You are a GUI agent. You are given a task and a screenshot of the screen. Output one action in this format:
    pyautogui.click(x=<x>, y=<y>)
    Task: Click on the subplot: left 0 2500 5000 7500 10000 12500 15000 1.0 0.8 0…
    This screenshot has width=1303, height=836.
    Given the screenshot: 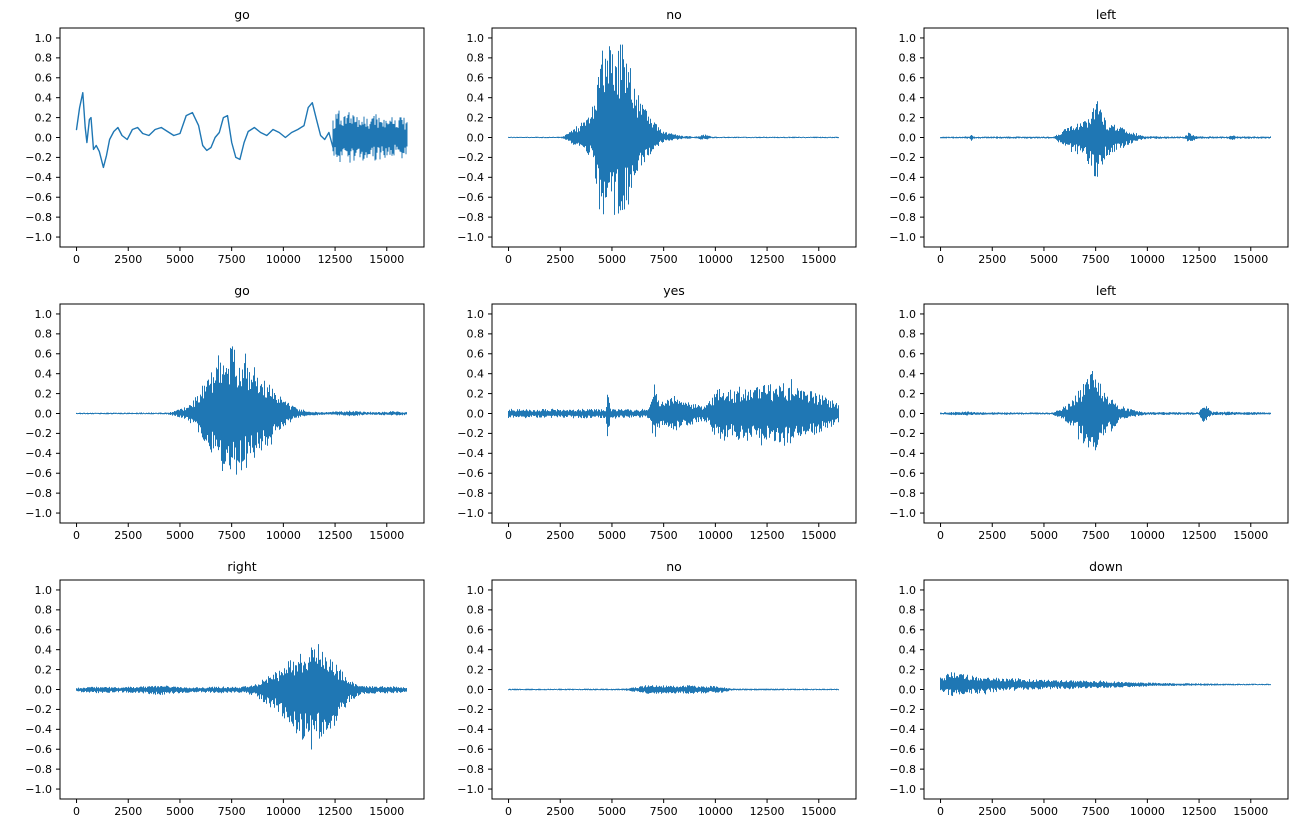 What is the action you would take?
    pyautogui.click(x=1082, y=418)
    